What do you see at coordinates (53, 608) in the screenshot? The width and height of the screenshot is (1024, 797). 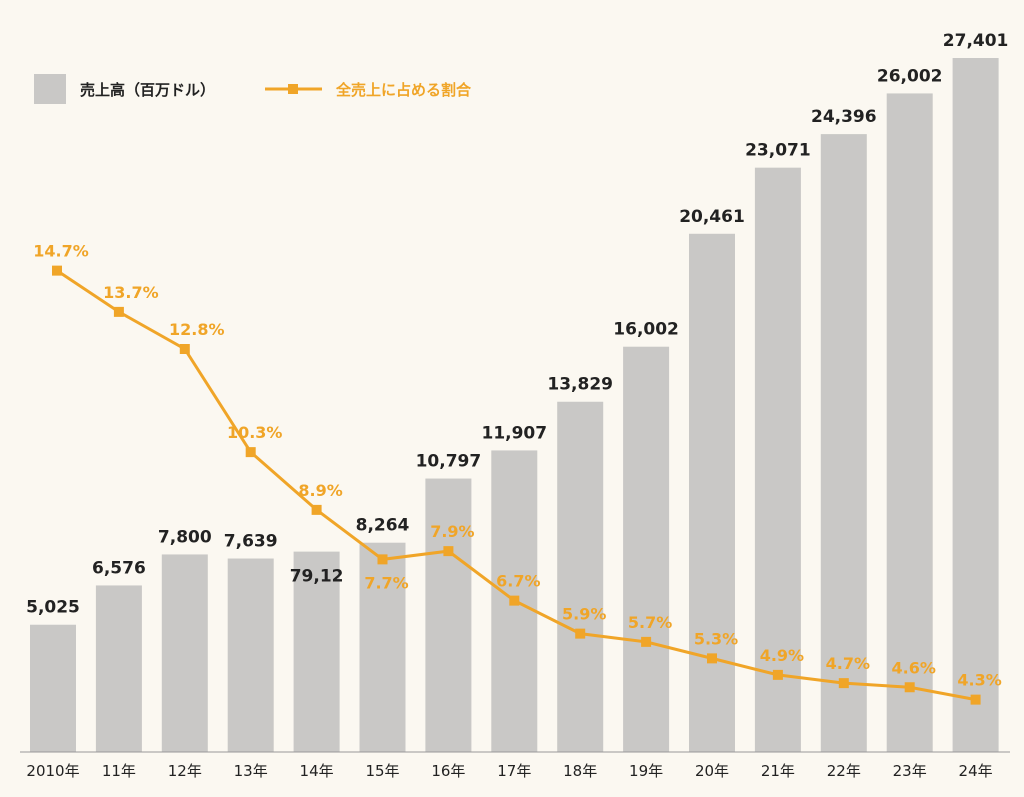 I see `bar-value-label: 5,025` at bounding box center [53, 608].